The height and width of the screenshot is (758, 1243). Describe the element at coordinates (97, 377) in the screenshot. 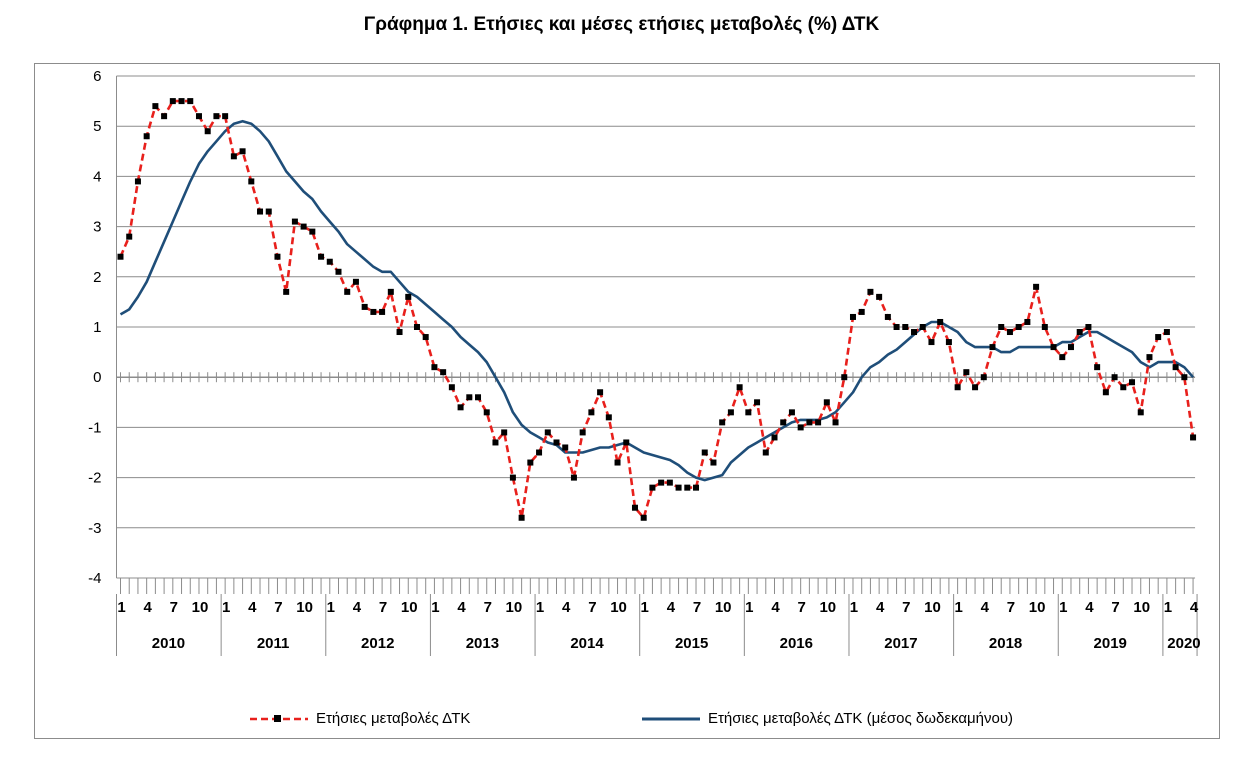

I see `y-tick-label: 0` at that location.